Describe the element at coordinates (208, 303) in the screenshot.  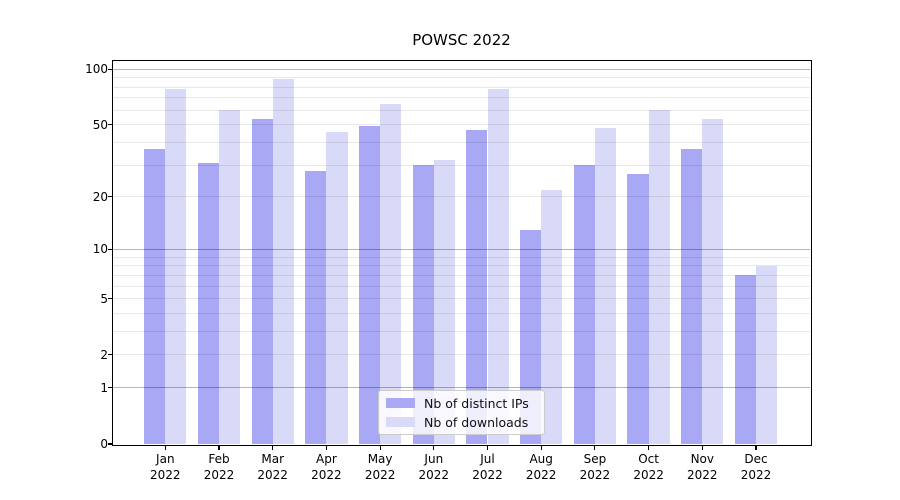
I see `bar-feb-distinct-ips` at that location.